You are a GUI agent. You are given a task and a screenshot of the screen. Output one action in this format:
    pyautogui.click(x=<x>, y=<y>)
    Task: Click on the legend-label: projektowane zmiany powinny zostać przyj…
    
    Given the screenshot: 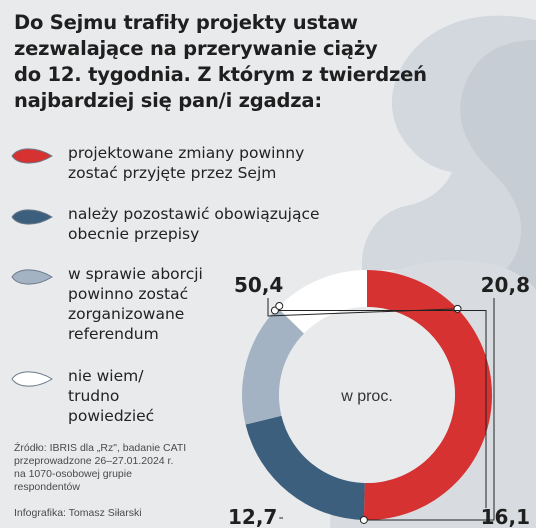 What is the action you would take?
    pyautogui.click(x=186, y=163)
    